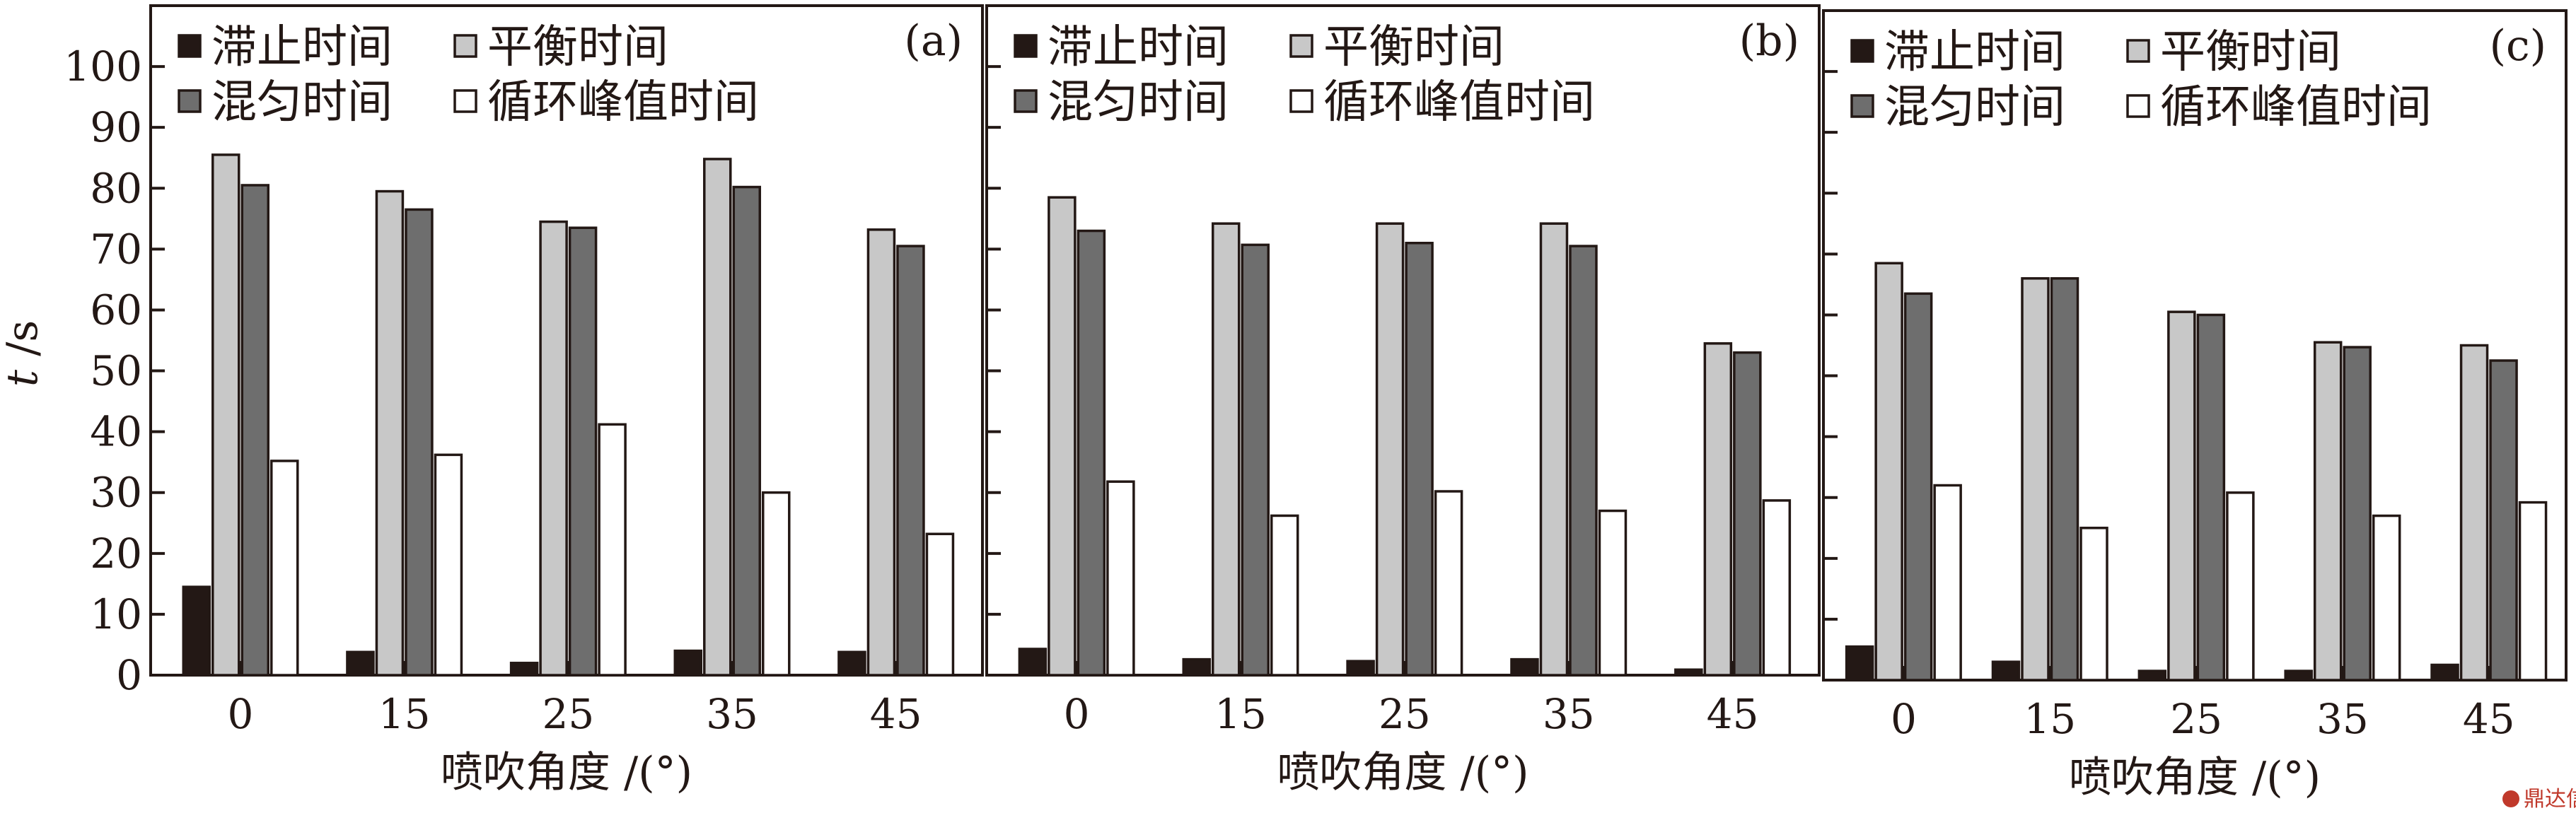  I want to click on x-tick-label: 0, so click(241, 714).